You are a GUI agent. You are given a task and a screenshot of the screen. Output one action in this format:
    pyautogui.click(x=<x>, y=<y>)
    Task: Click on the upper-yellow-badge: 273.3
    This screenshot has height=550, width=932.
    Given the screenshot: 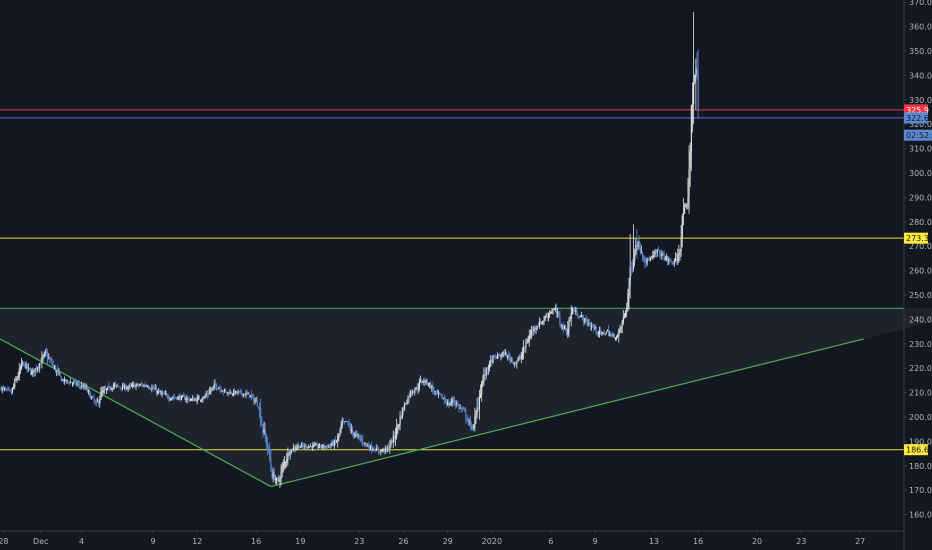 What is the action you would take?
    pyautogui.click(x=916, y=238)
    